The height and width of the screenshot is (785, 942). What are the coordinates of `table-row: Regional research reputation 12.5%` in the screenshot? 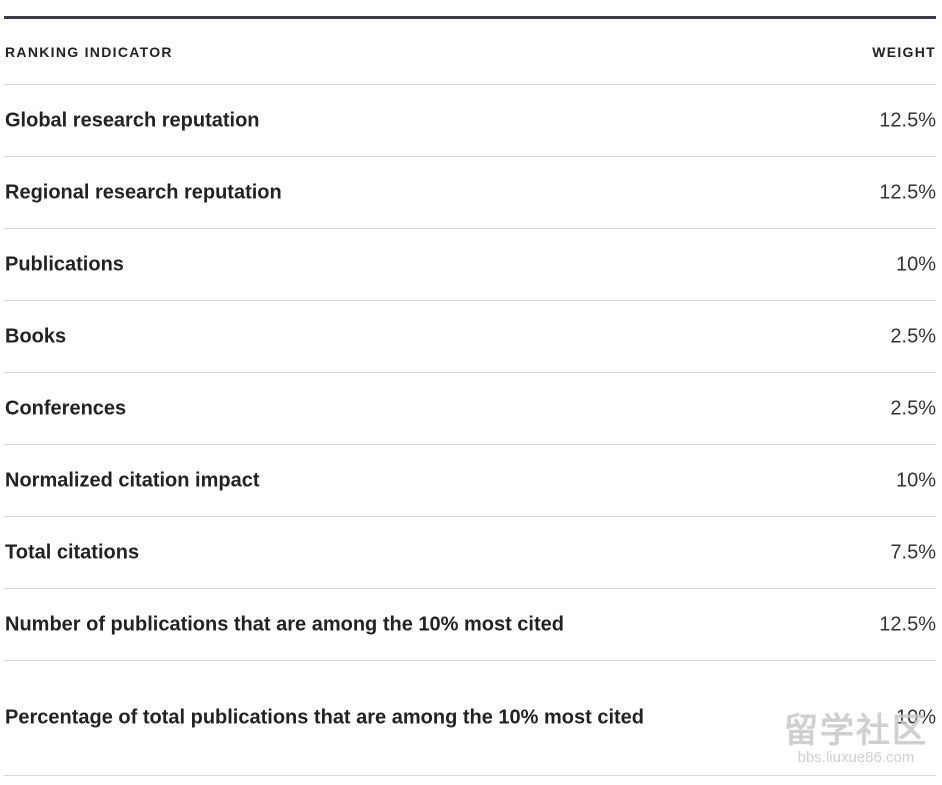 It's located at (470, 193).